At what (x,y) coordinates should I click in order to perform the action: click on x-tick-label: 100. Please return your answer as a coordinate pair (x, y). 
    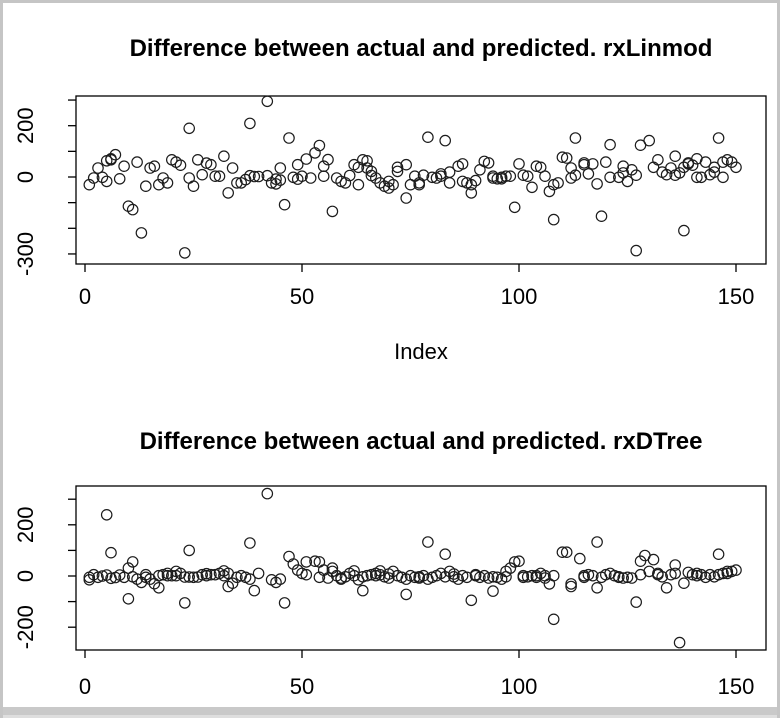
    Looking at the image, I should click on (519, 296).